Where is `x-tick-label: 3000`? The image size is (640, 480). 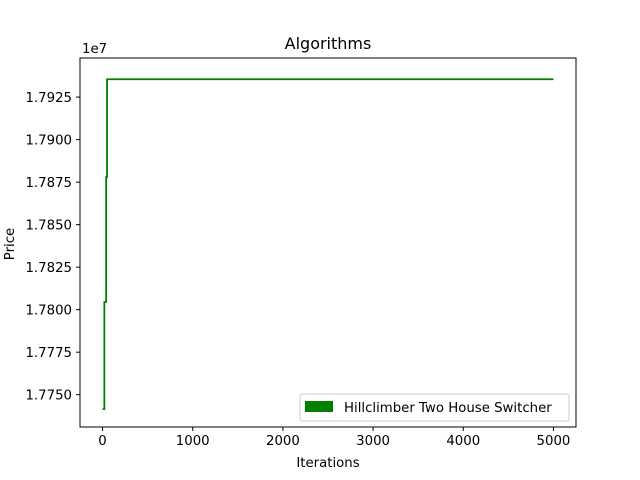
x-tick-label: 3000 is located at coordinates (373, 441).